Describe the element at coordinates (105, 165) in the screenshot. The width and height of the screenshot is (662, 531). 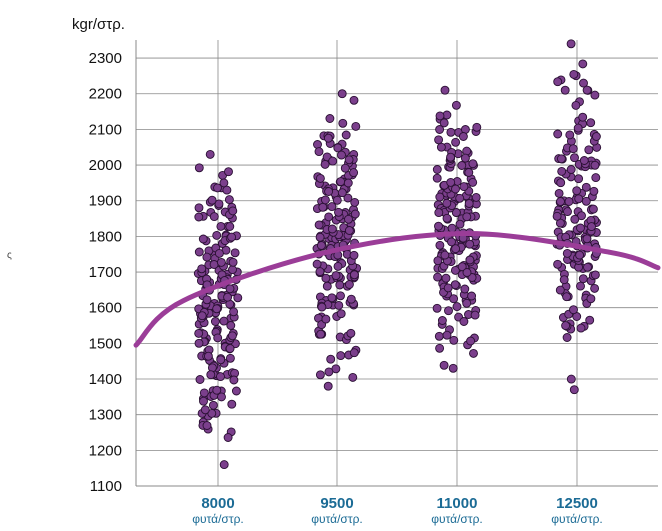
I see `y-tick-label: 2000` at that location.